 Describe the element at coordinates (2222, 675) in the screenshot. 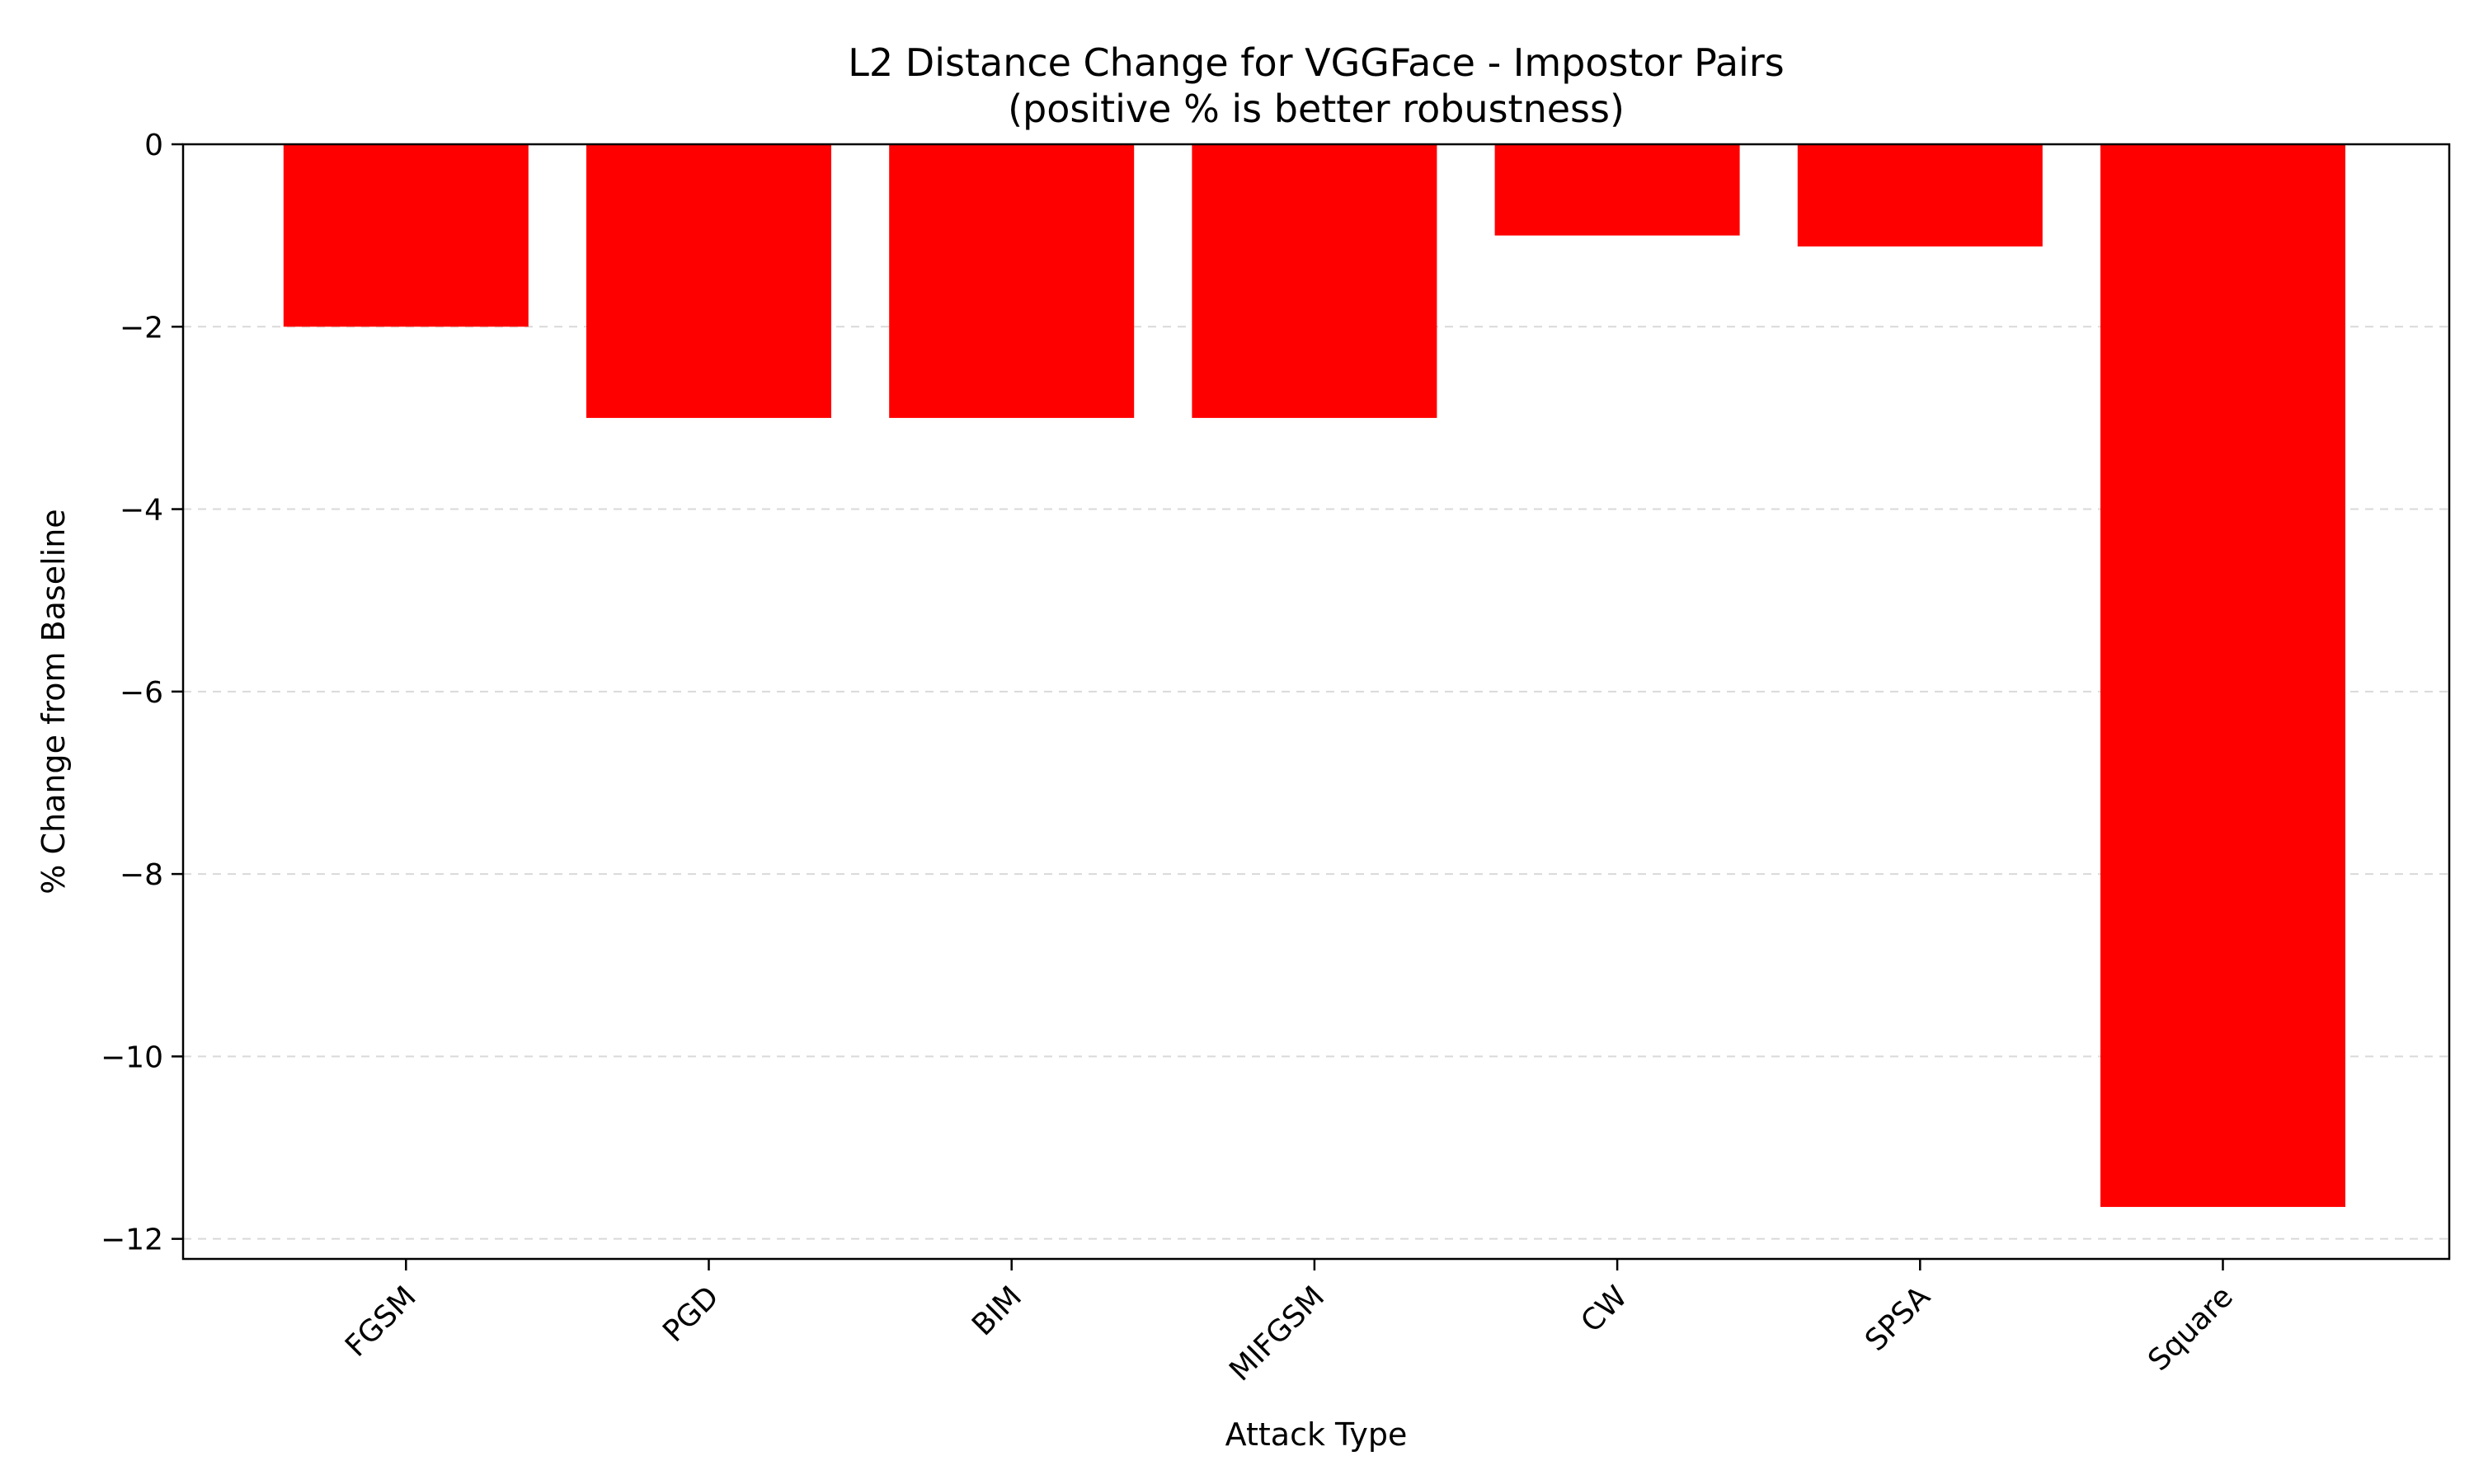

I see `bar-square` at that location.